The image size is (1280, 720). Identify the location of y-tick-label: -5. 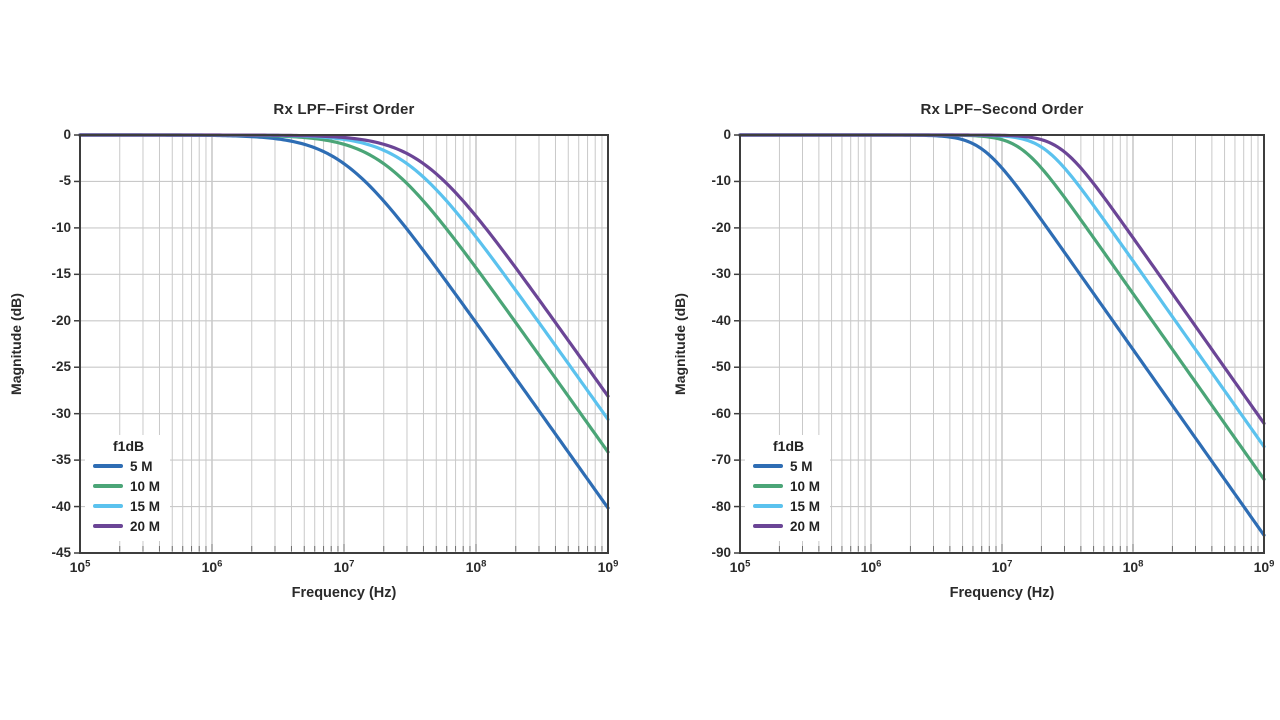
(64, 181).